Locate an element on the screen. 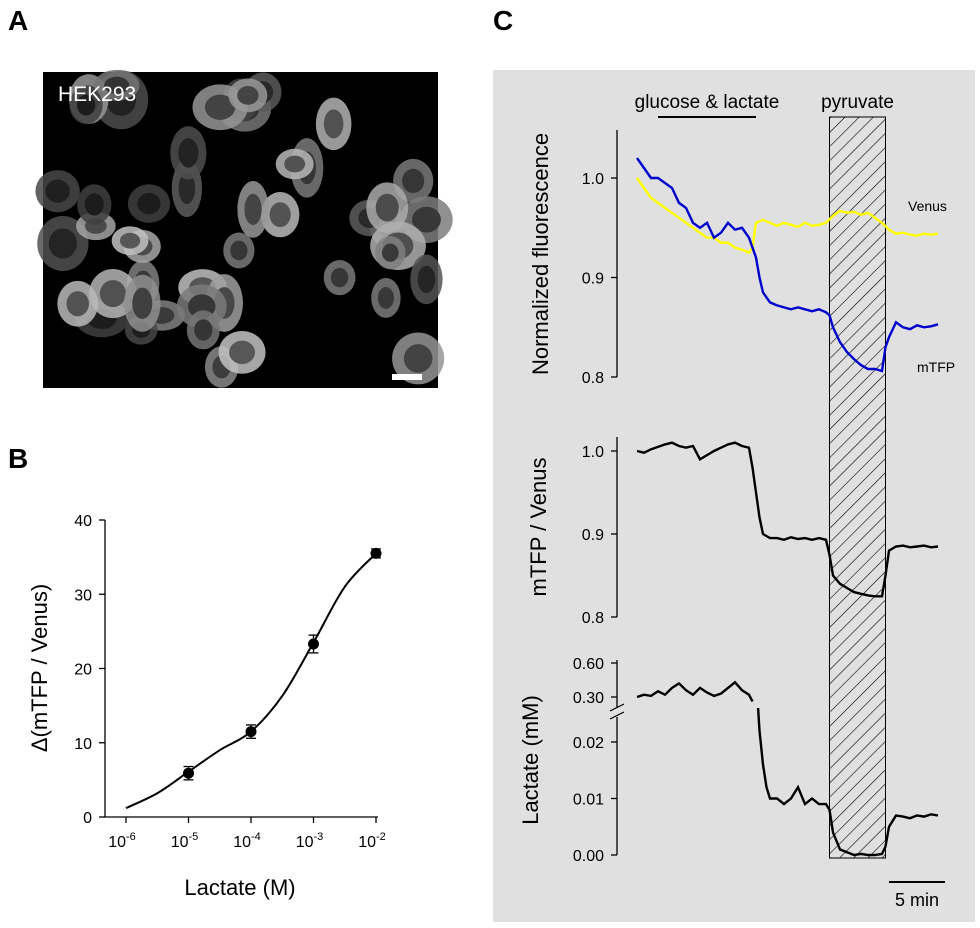 The width and height of the screenshot is (980, 928). y-tick-label: 0.01 is located at coordinates (588, 800).